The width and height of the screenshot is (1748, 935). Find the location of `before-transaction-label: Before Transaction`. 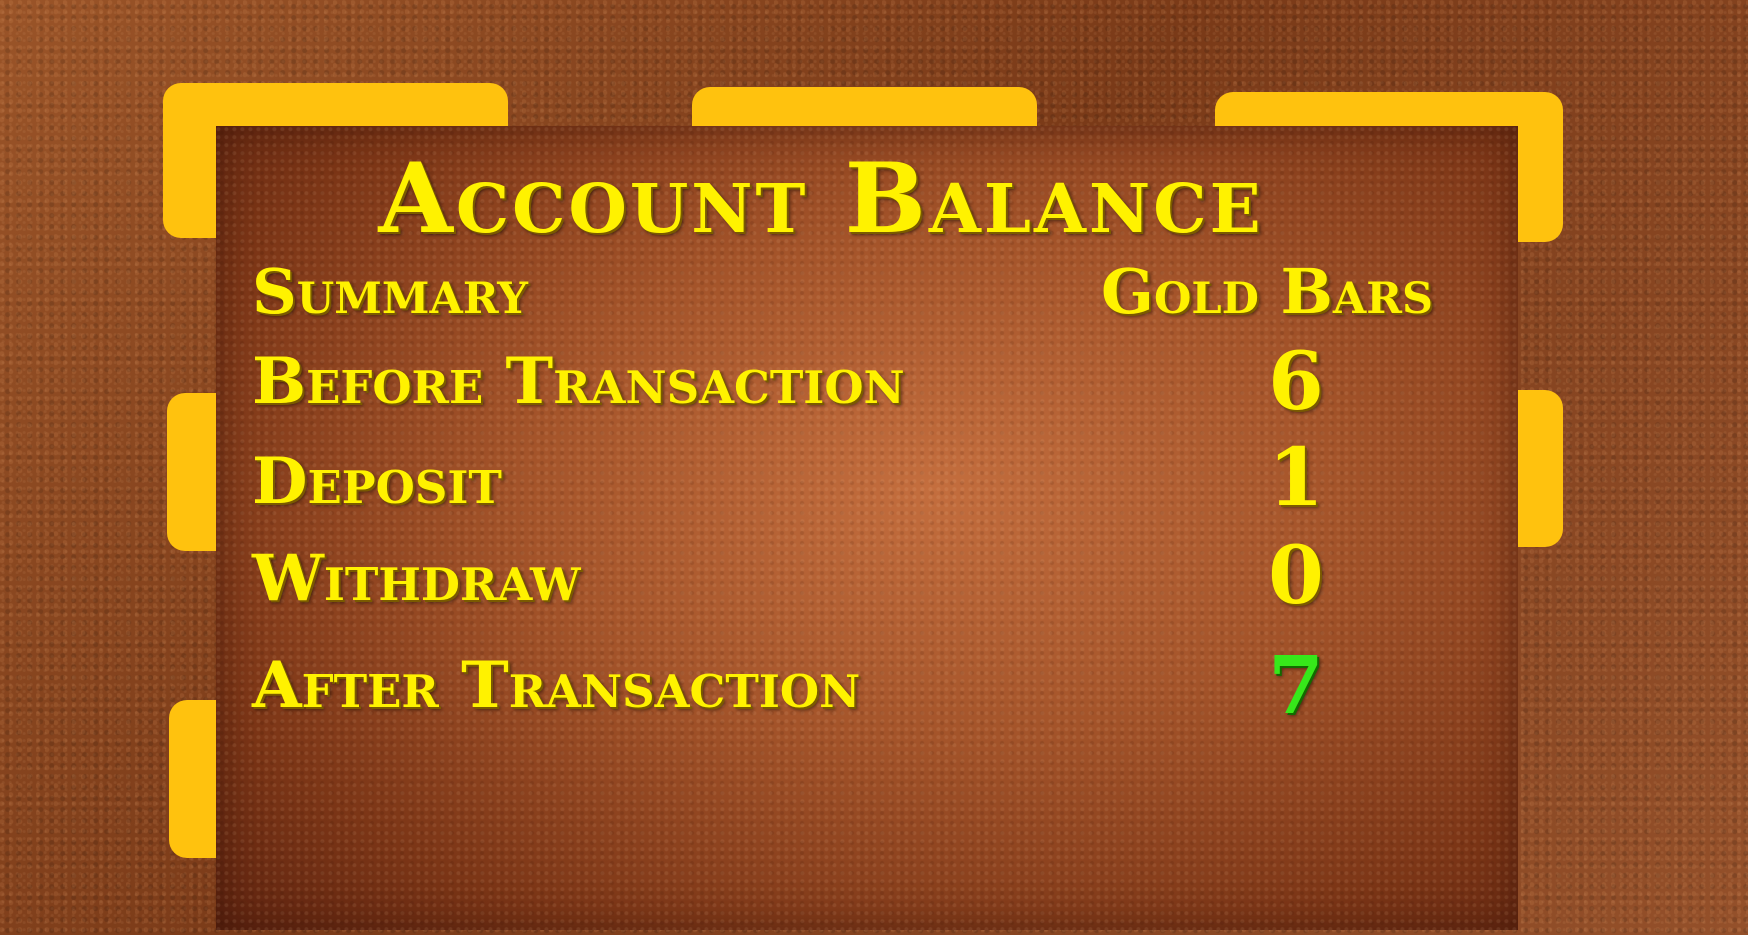

before-transaction-label: Before Transaction is located at coordinates (578, 381).